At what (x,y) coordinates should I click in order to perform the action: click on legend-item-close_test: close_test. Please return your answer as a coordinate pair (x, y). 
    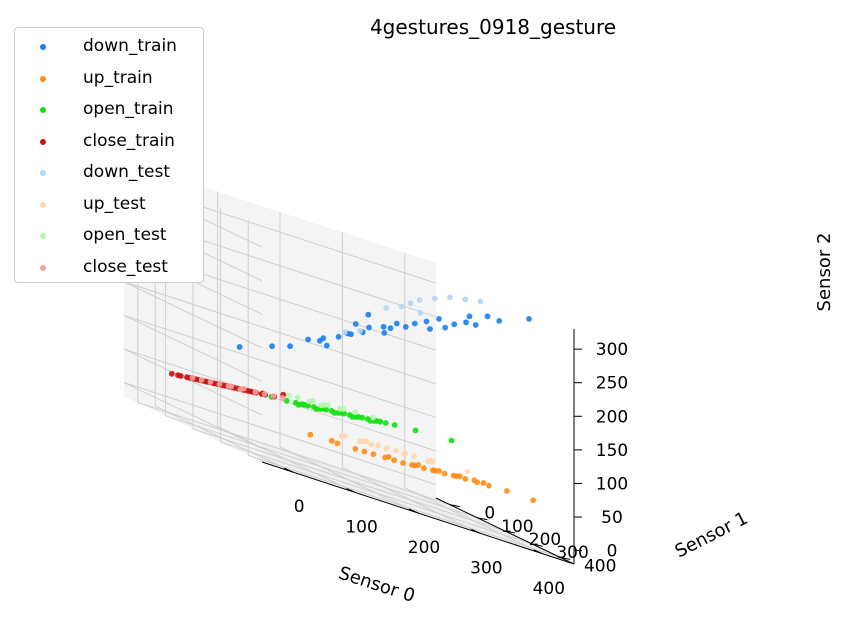
    Looking at the image, I should click on (109, 268).